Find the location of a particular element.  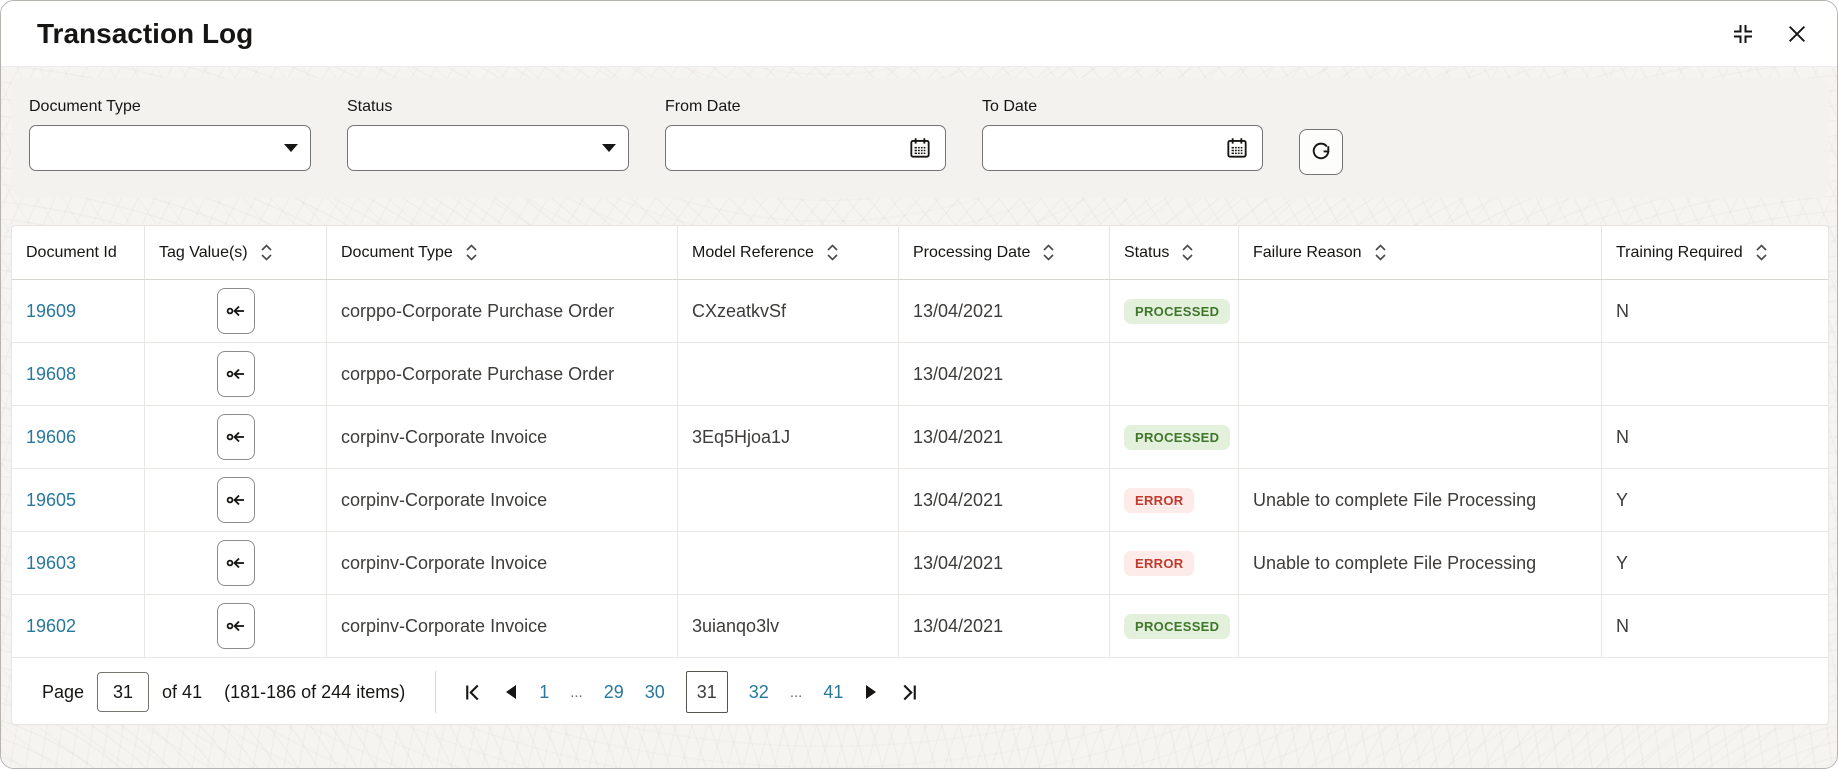

column-header-tag-values: Tag Value(s) is located at coordinates (236, 252).